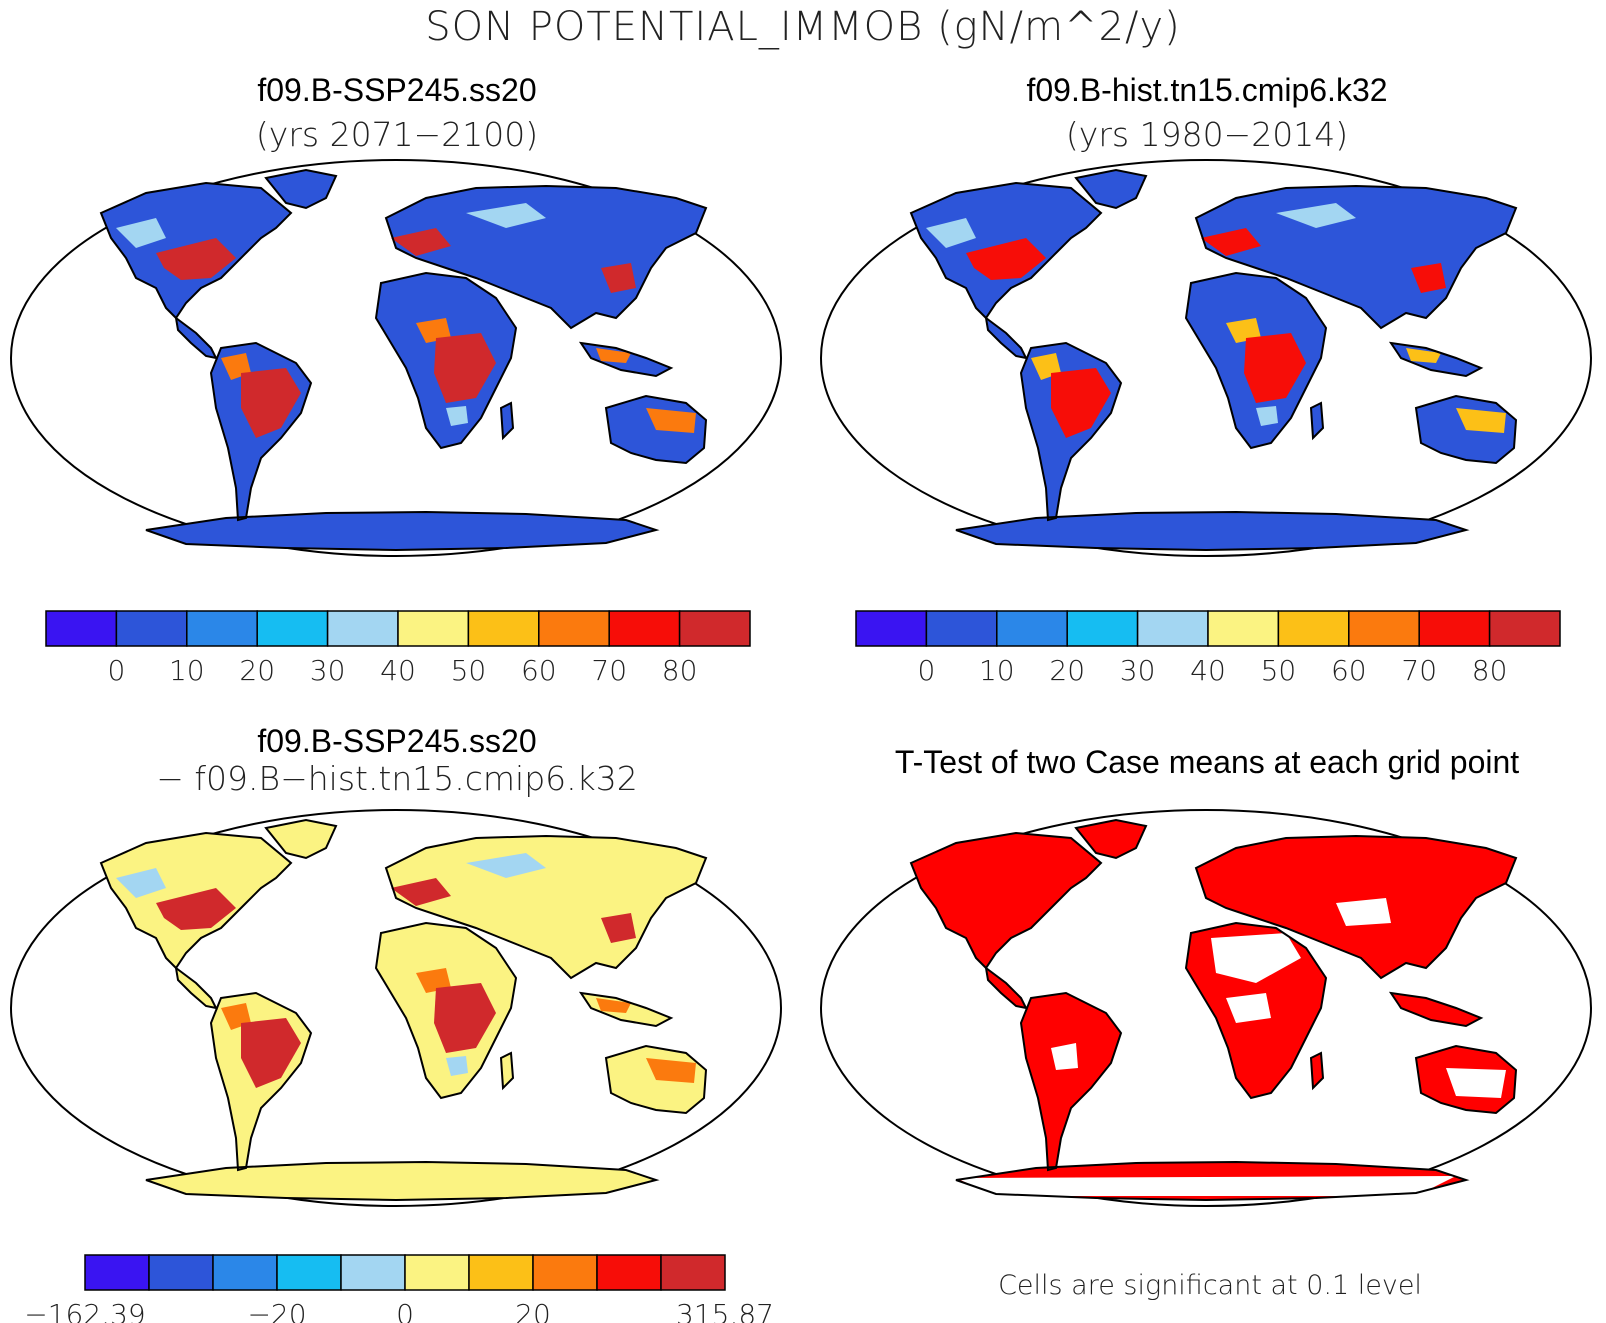 This screenshot has width=1606, height=1323. Describe the element at coordinates (725, 1310) in the screenshot. I see `colorbar-tick-label: 315.87` at that location.